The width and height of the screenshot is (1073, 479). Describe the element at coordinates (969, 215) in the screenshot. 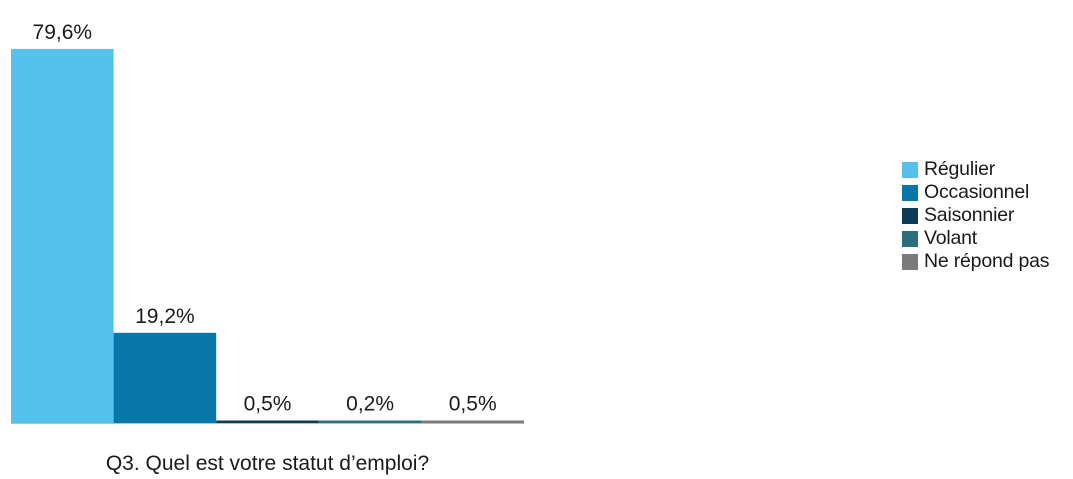

I see `legend-label: Saisonnier` at that location.